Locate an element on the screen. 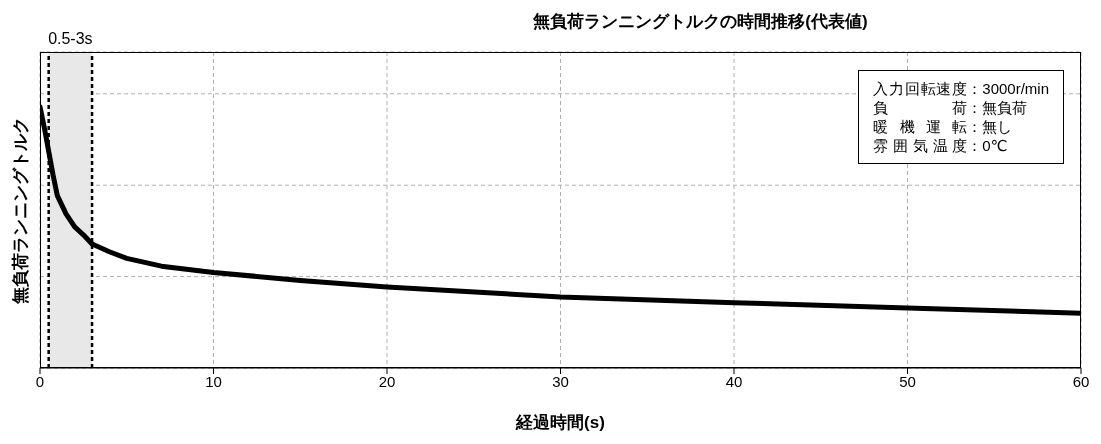 The height and width of the screenshot is (444, 1101). x-tick-label: 20 is located at coordinates (387, 381).